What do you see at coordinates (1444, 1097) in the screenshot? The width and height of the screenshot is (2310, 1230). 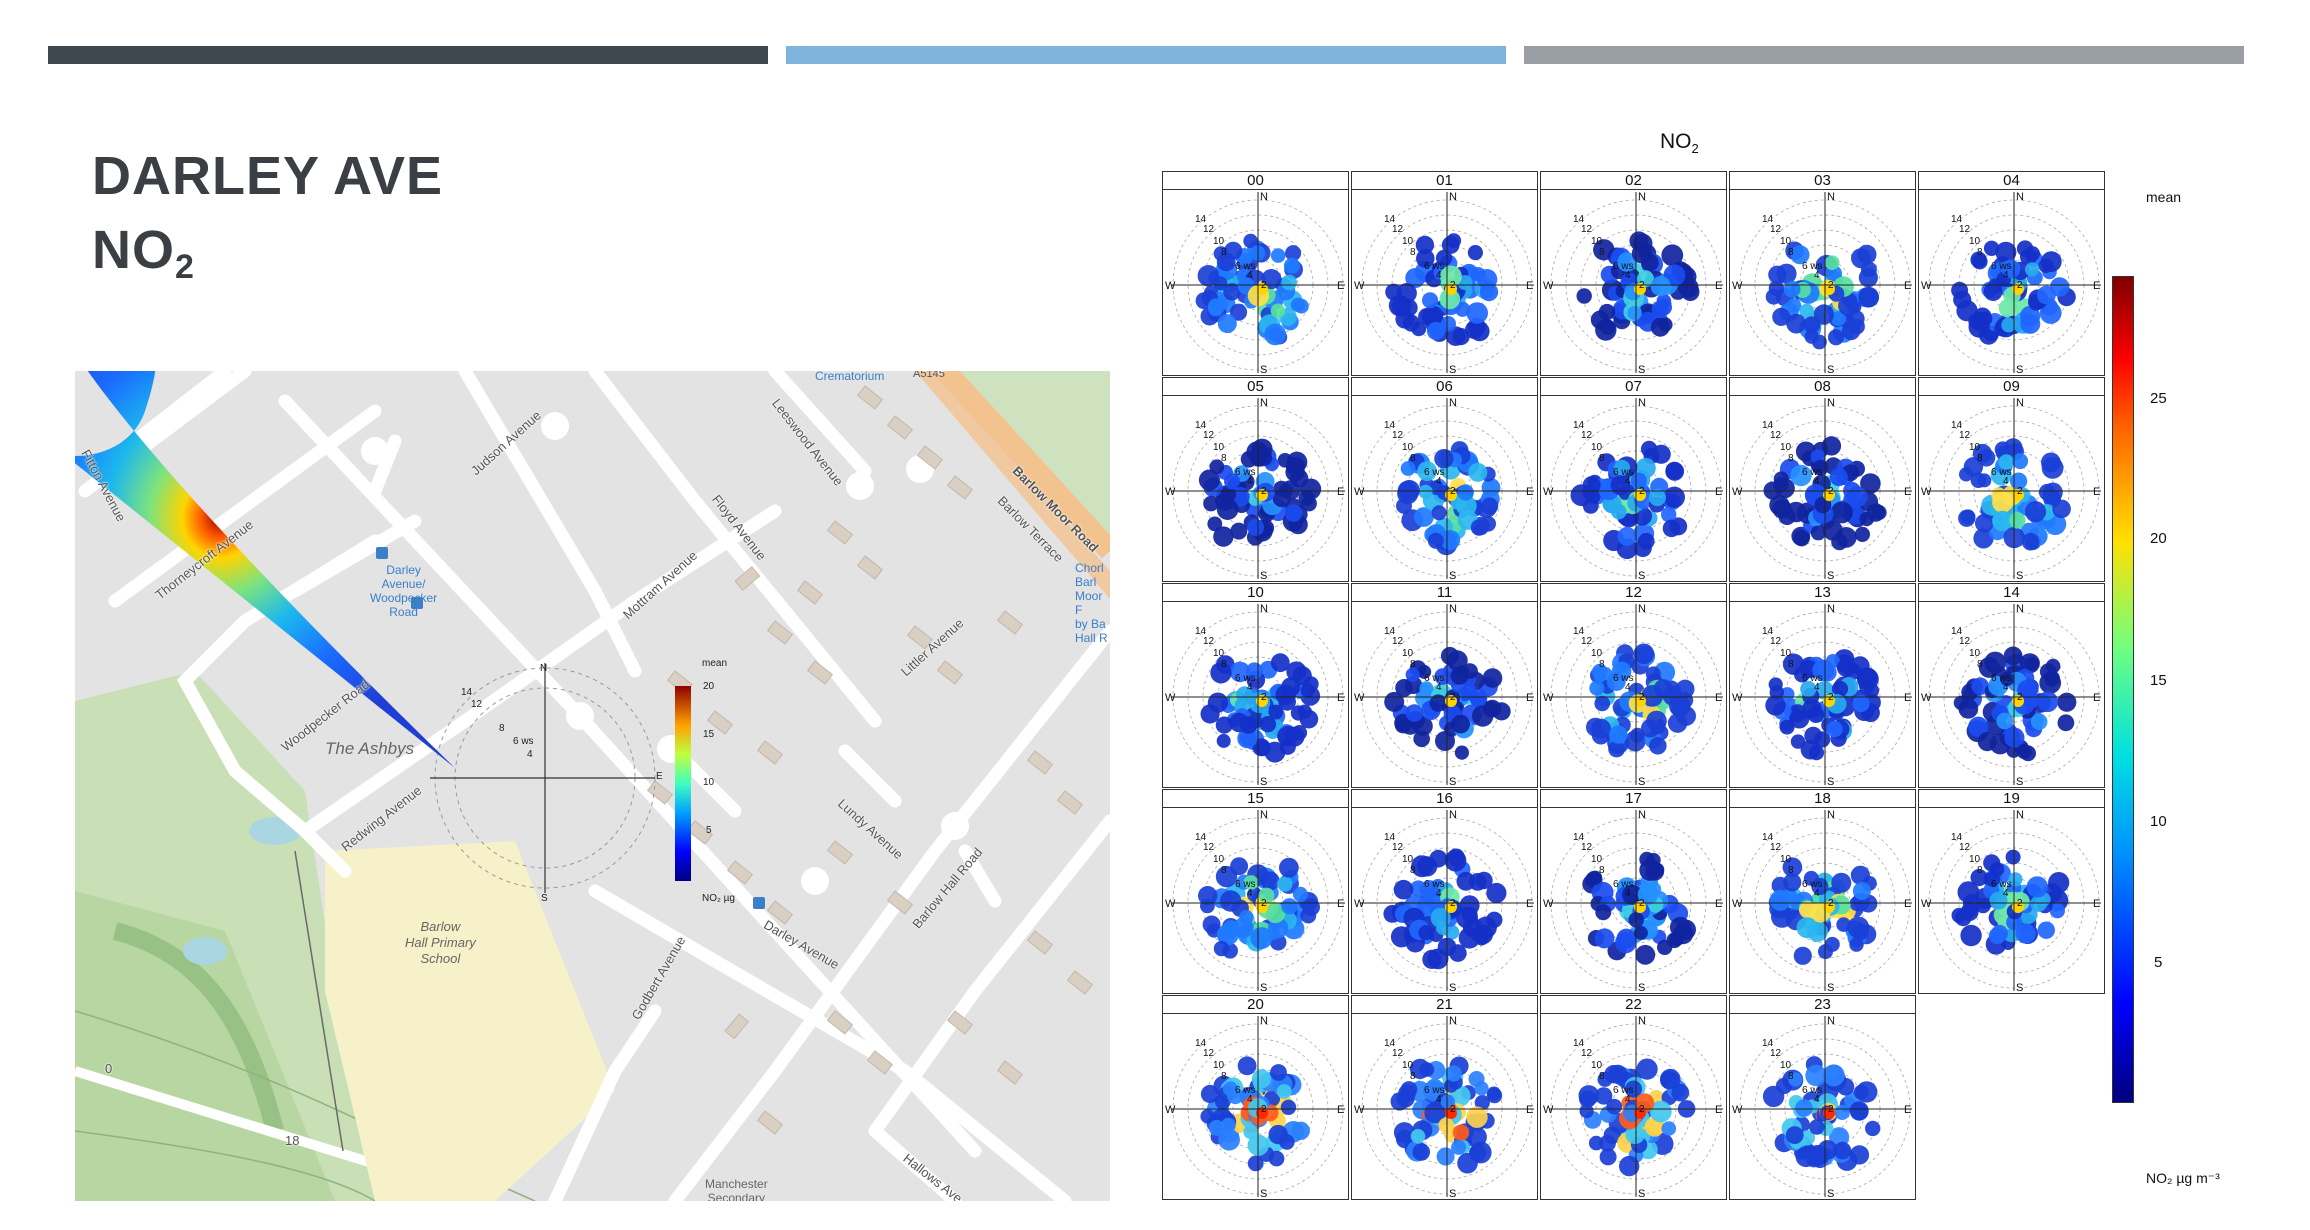 I see `polar-cell-21: 21 N S W E 14 12 10 8 6 ws 4 2` at bounding box center [1444, 1097].